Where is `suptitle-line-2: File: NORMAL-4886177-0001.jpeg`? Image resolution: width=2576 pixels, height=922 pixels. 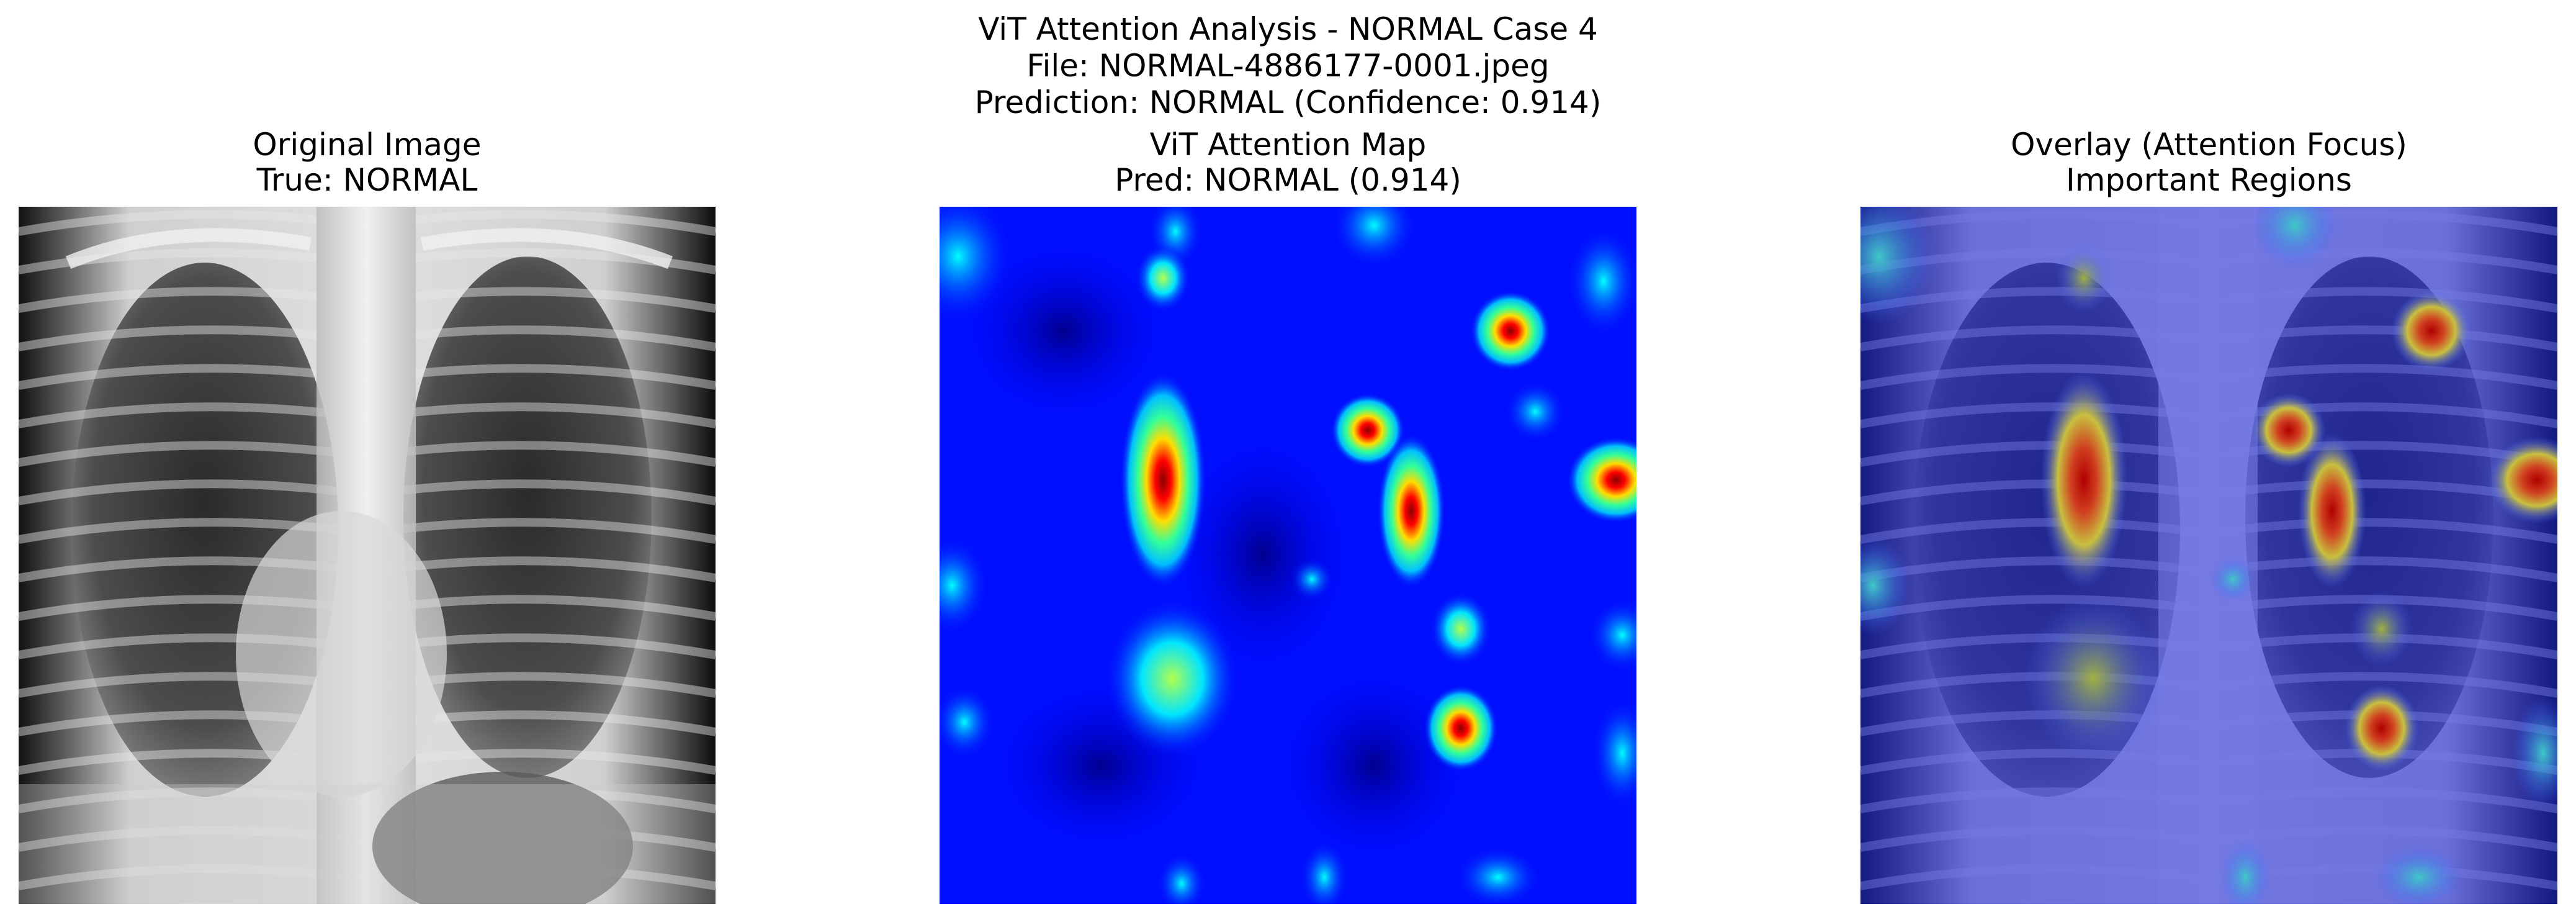 suptitle-line-2: File: NORMAL-4886177-0001.jpeg is located at coordinates (1288, 66).